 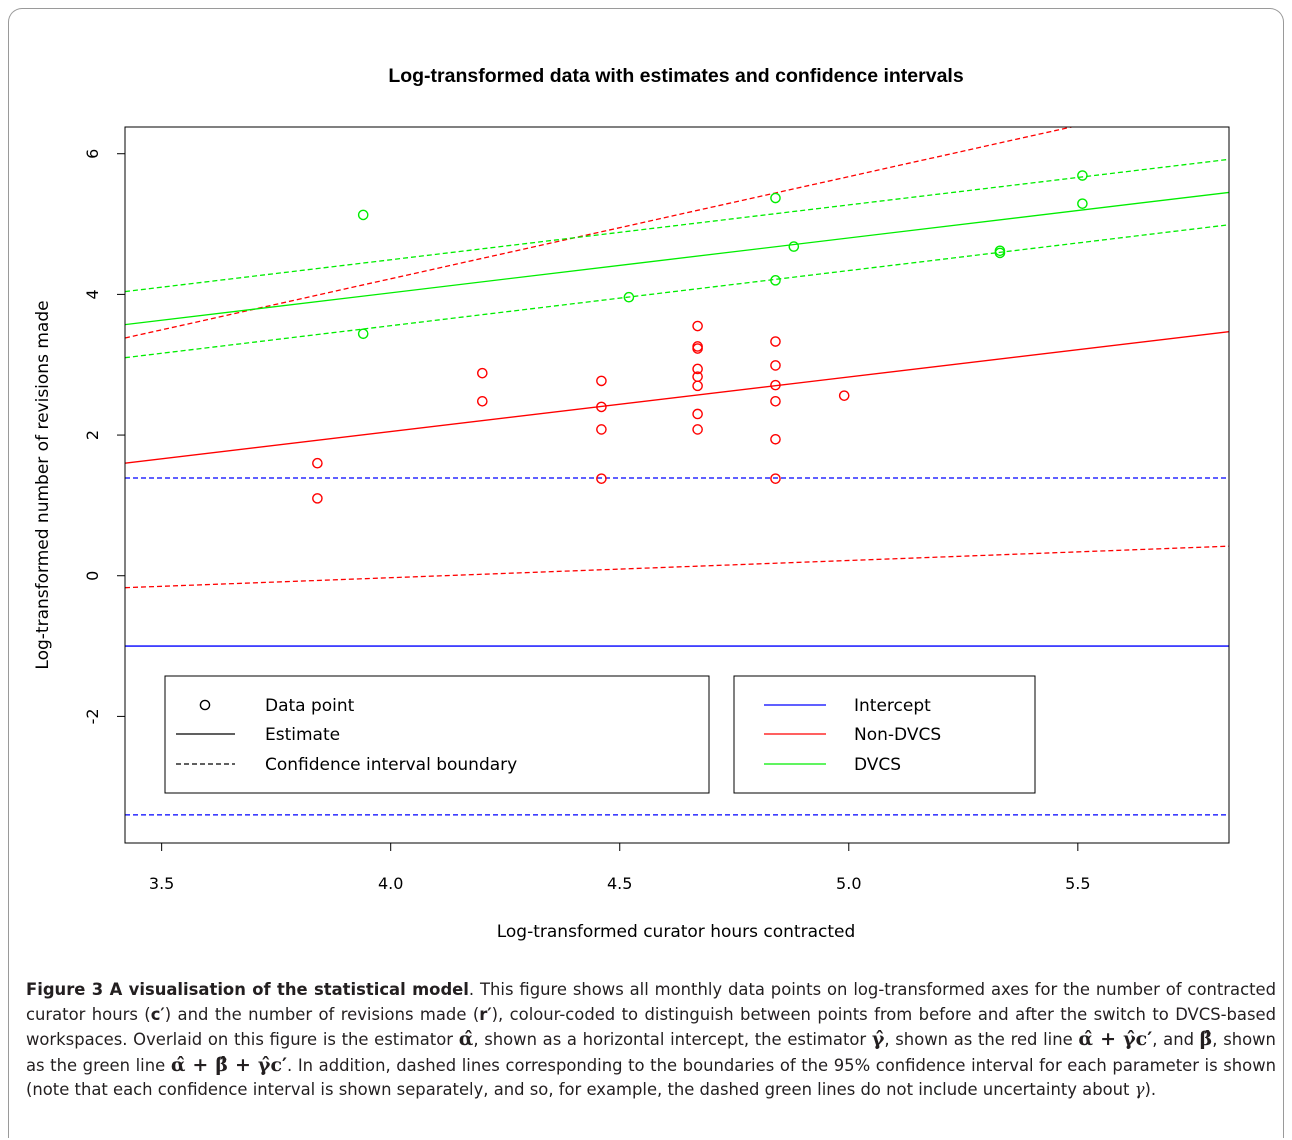 I want to click on caption-text-6: , and, so click(x=1173, y=1039).